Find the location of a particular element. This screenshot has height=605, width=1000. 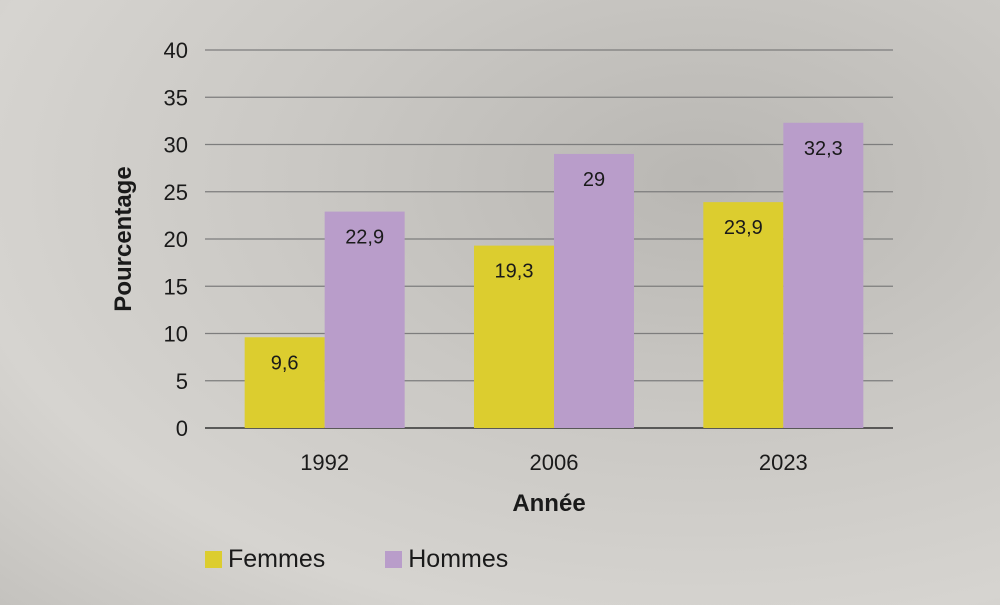

y-tick-label: 30 is located at coordinates (176, 145).